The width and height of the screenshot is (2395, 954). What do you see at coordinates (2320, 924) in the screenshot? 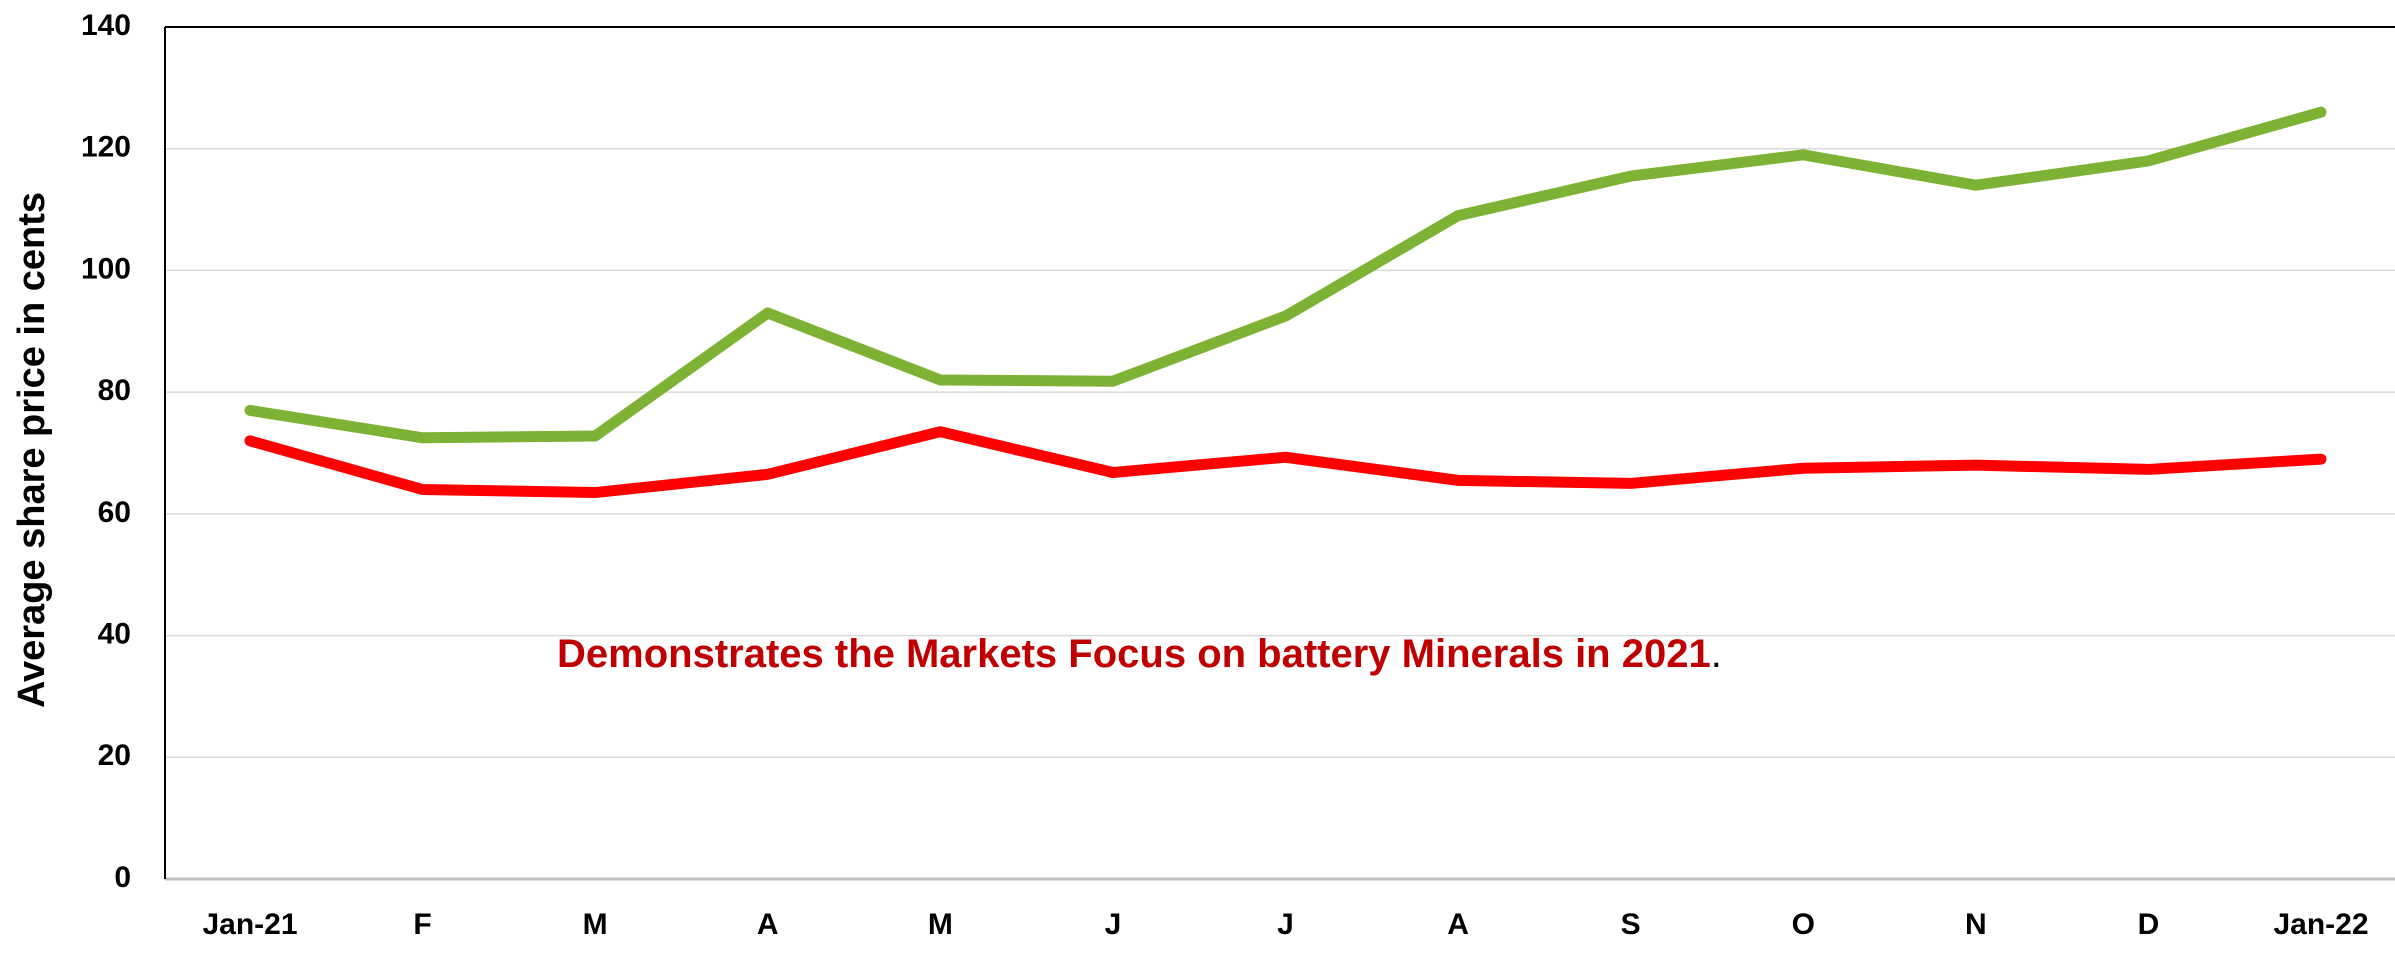
I see `x-tick-label: Jan-22` at bounding box center [2320, 924].